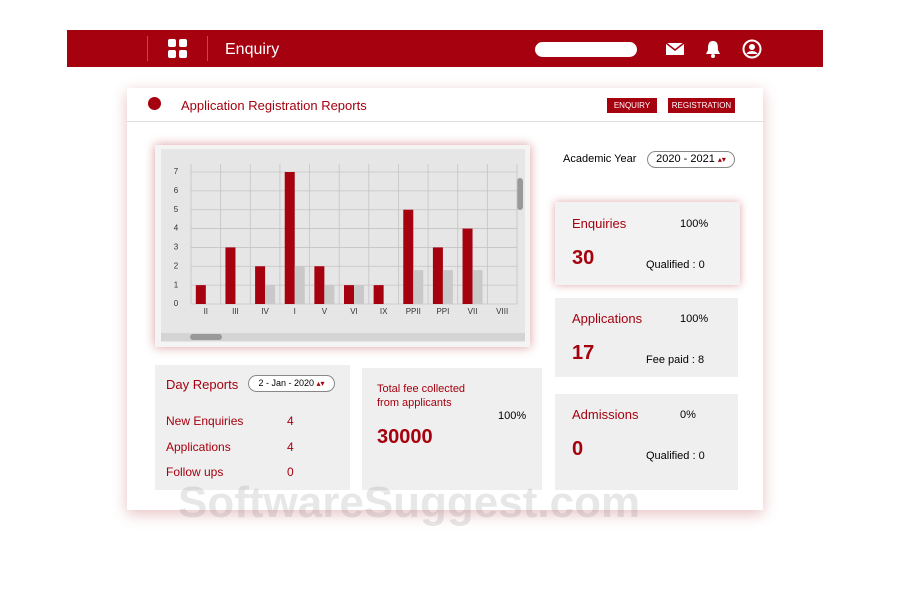  What do you see at coordinates (578, 449) in the screenshot?
I see `stat-count: 0` at bounding box center [578, 449].